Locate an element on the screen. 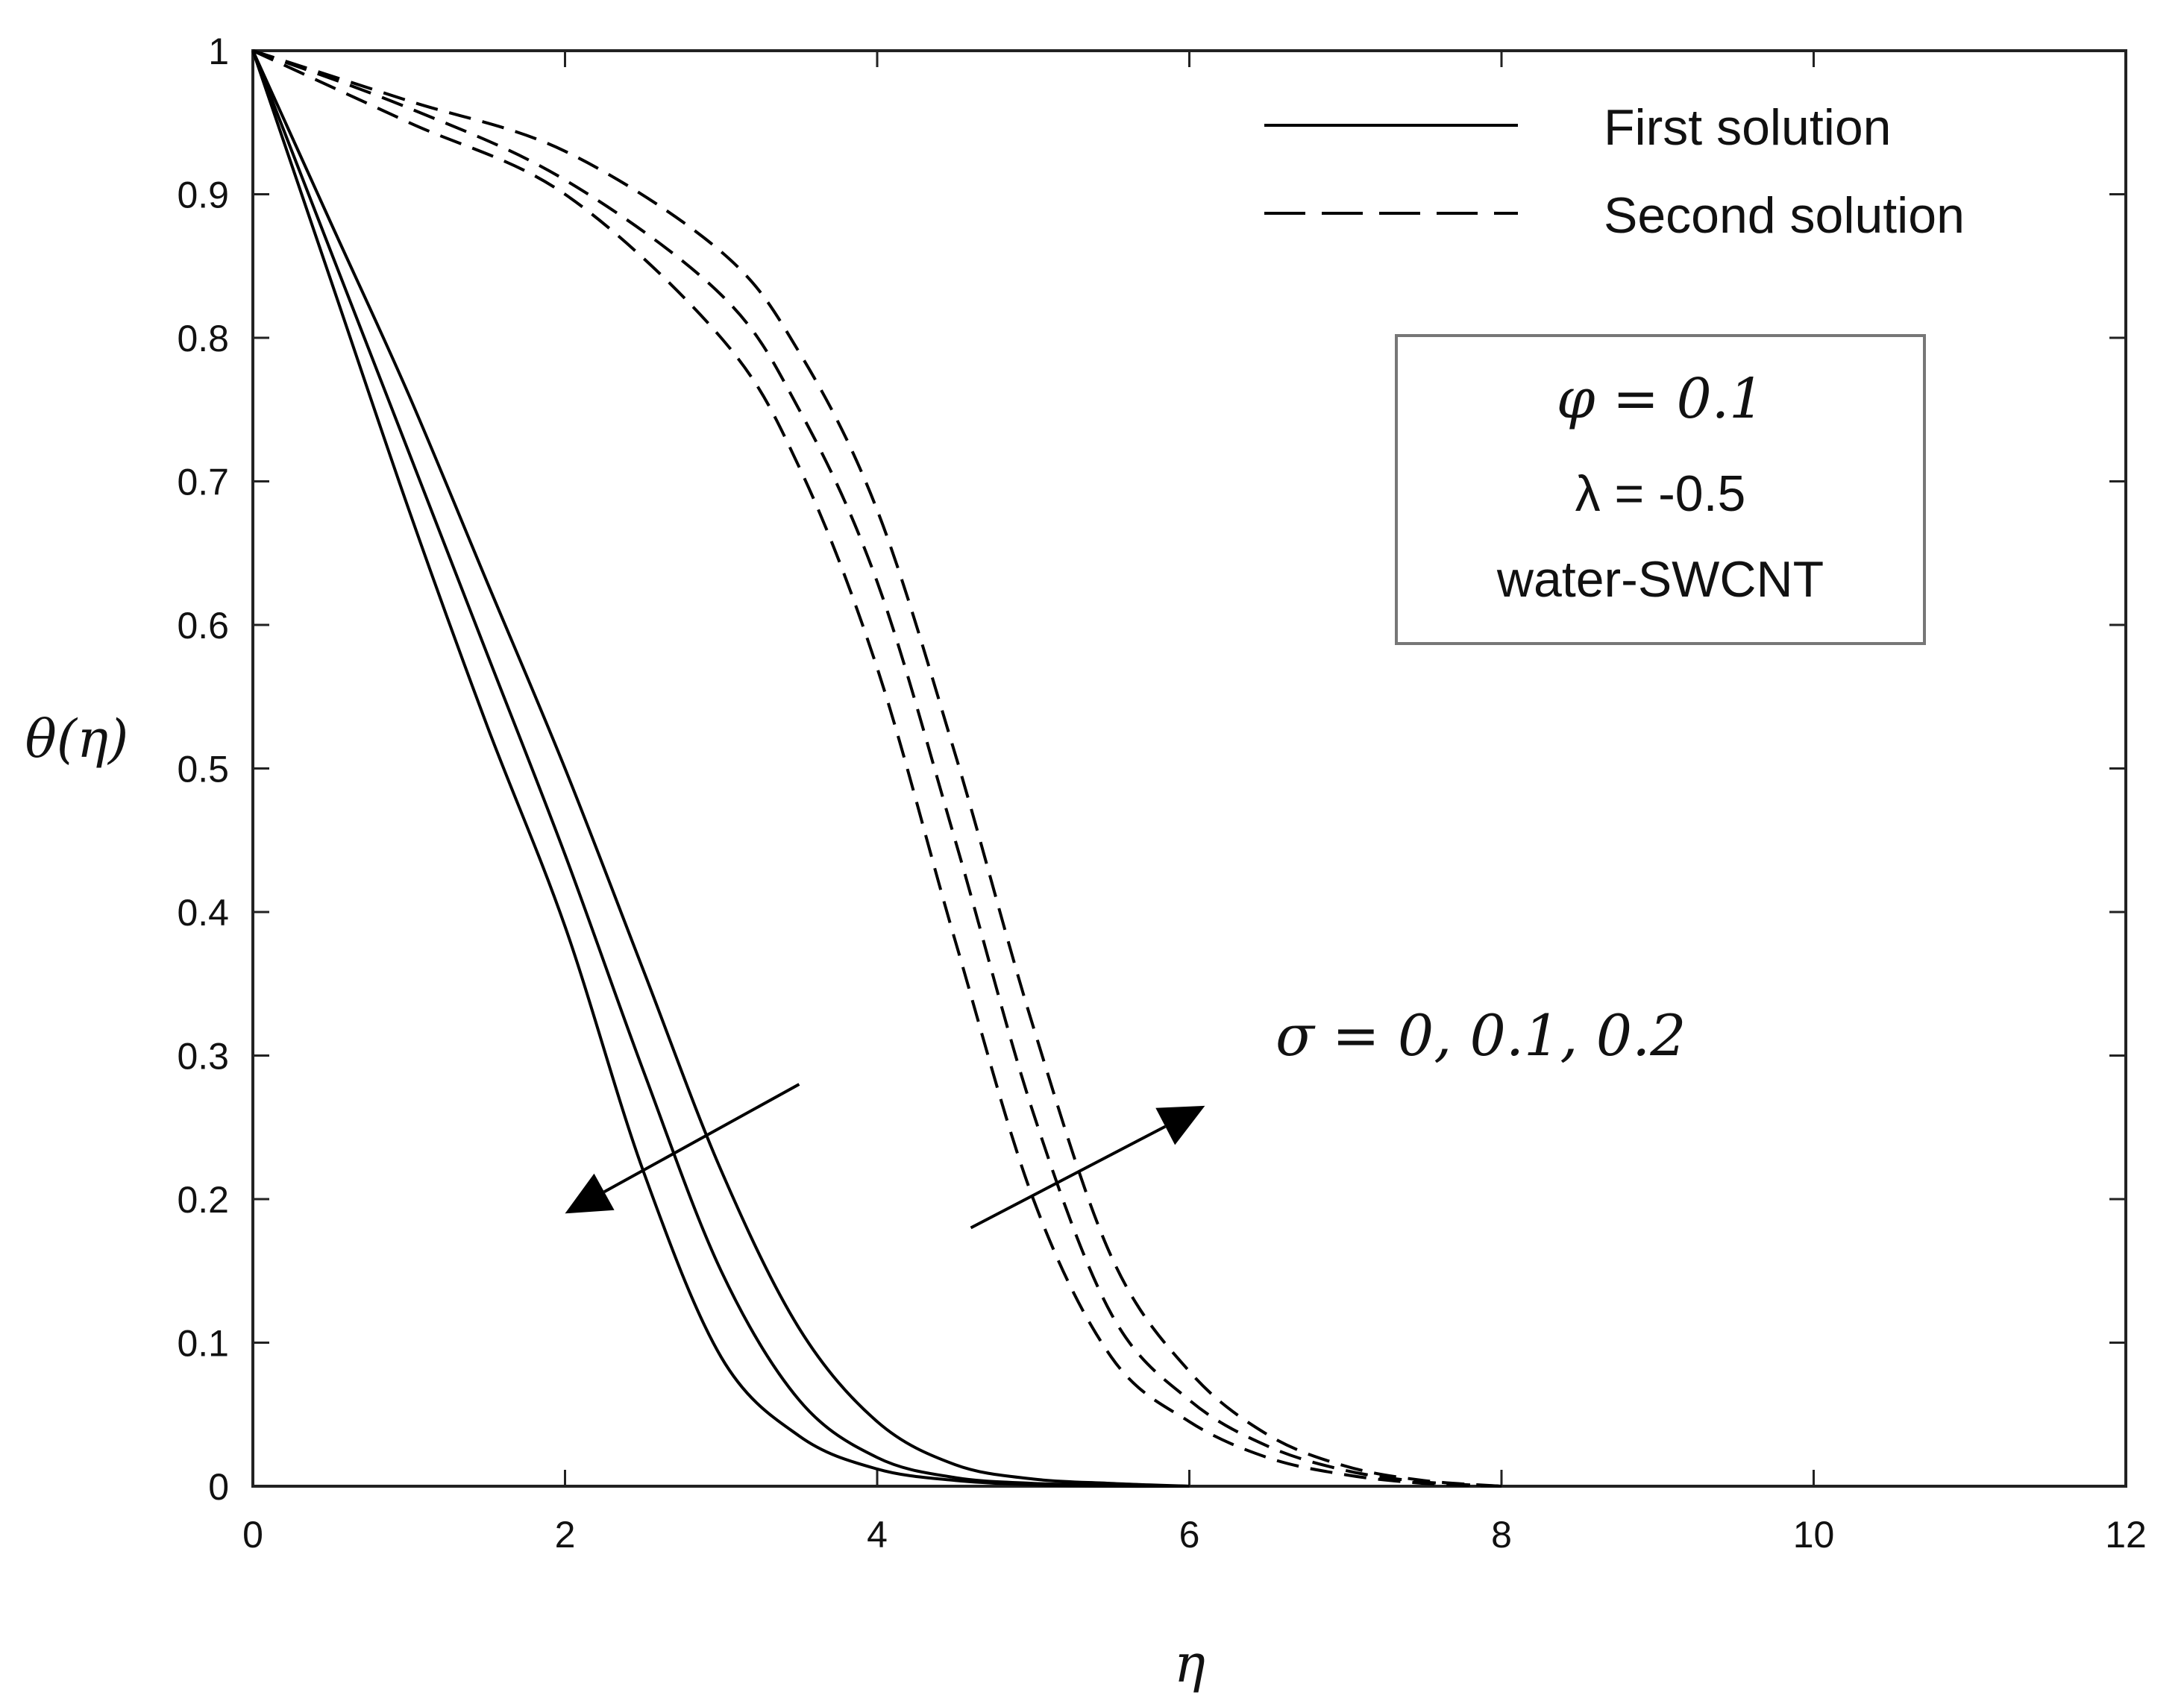 This screenshot has width=2184, height=1698. y-axis-label: θ(η) is located at coordinates (77, 739).